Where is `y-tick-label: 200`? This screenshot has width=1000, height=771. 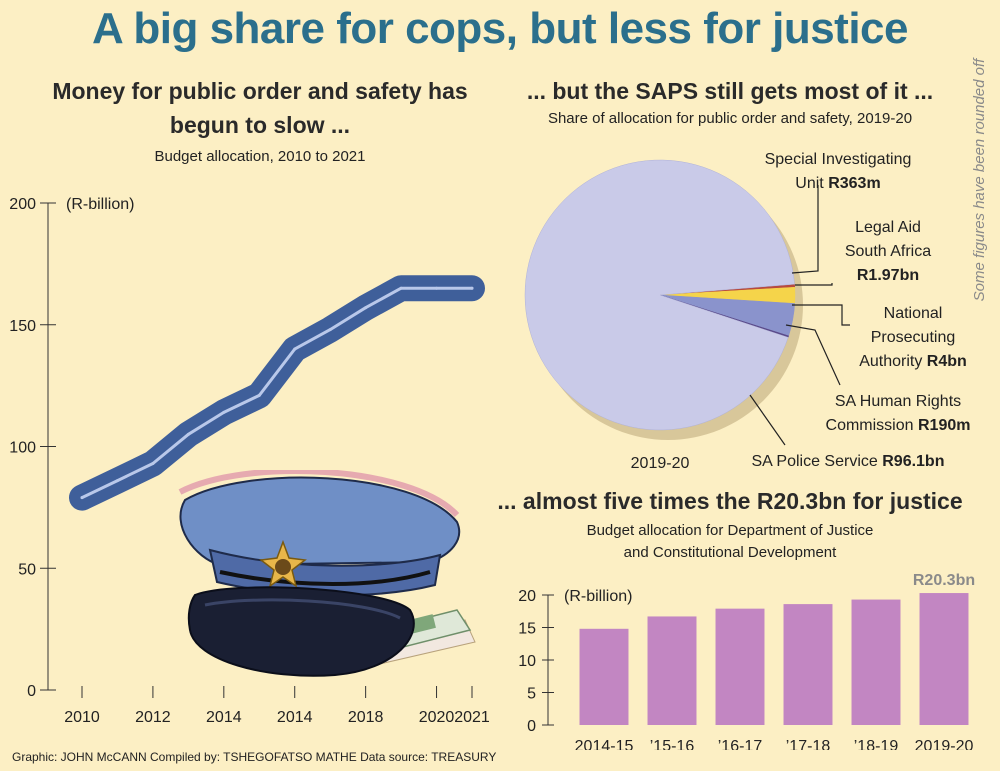 y-tick-label: 200 is located at coordinates (22, 204).